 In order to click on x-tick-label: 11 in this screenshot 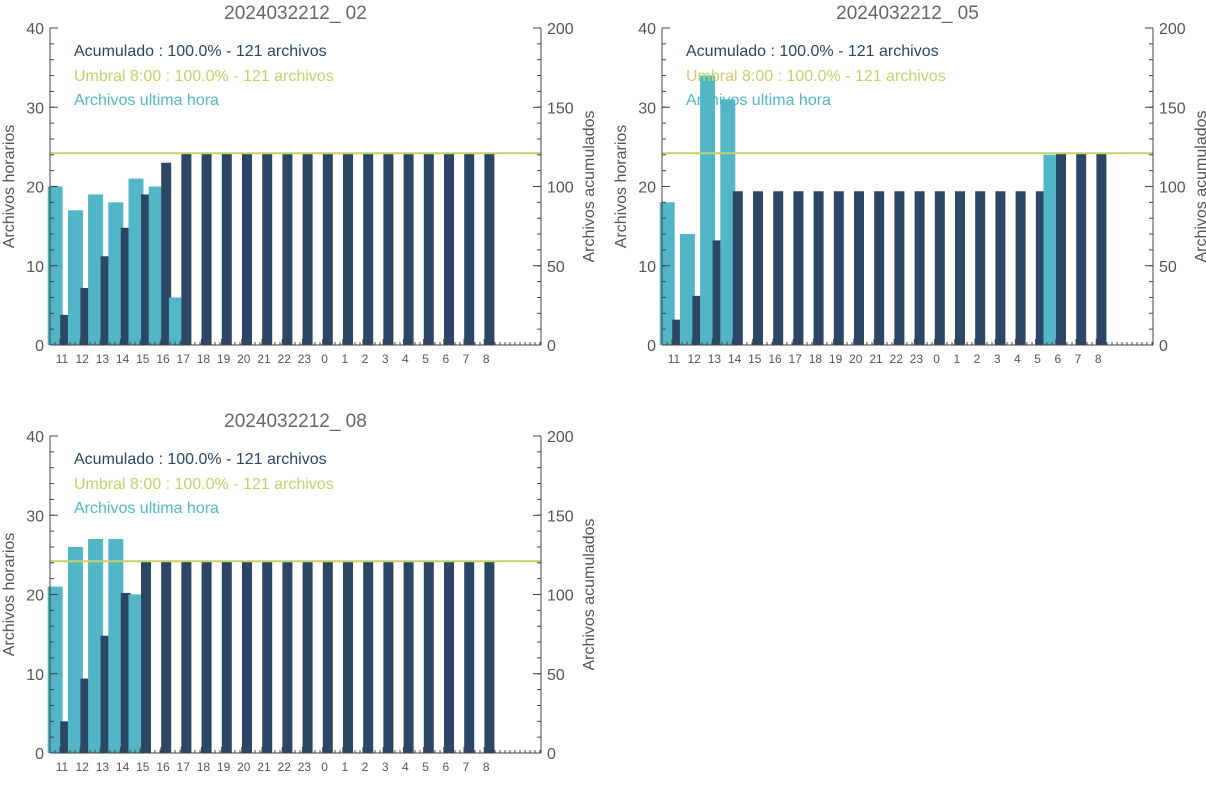, I will do `click(62, 767)`.